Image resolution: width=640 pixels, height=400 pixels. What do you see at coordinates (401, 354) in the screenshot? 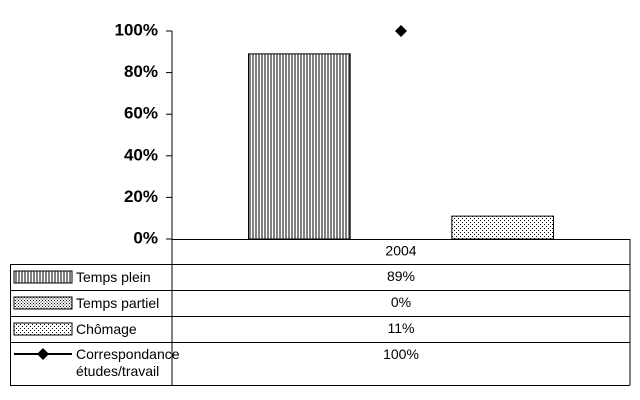
I see `value-label: 100%` at bounding box center [401, 354].